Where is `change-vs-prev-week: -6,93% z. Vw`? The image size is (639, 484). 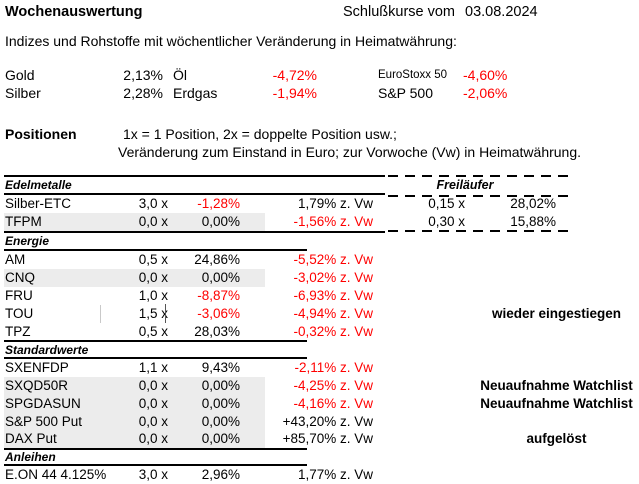 change-vs-prev-week: -6,93% z. Vw is located at coordinates (333, 295).